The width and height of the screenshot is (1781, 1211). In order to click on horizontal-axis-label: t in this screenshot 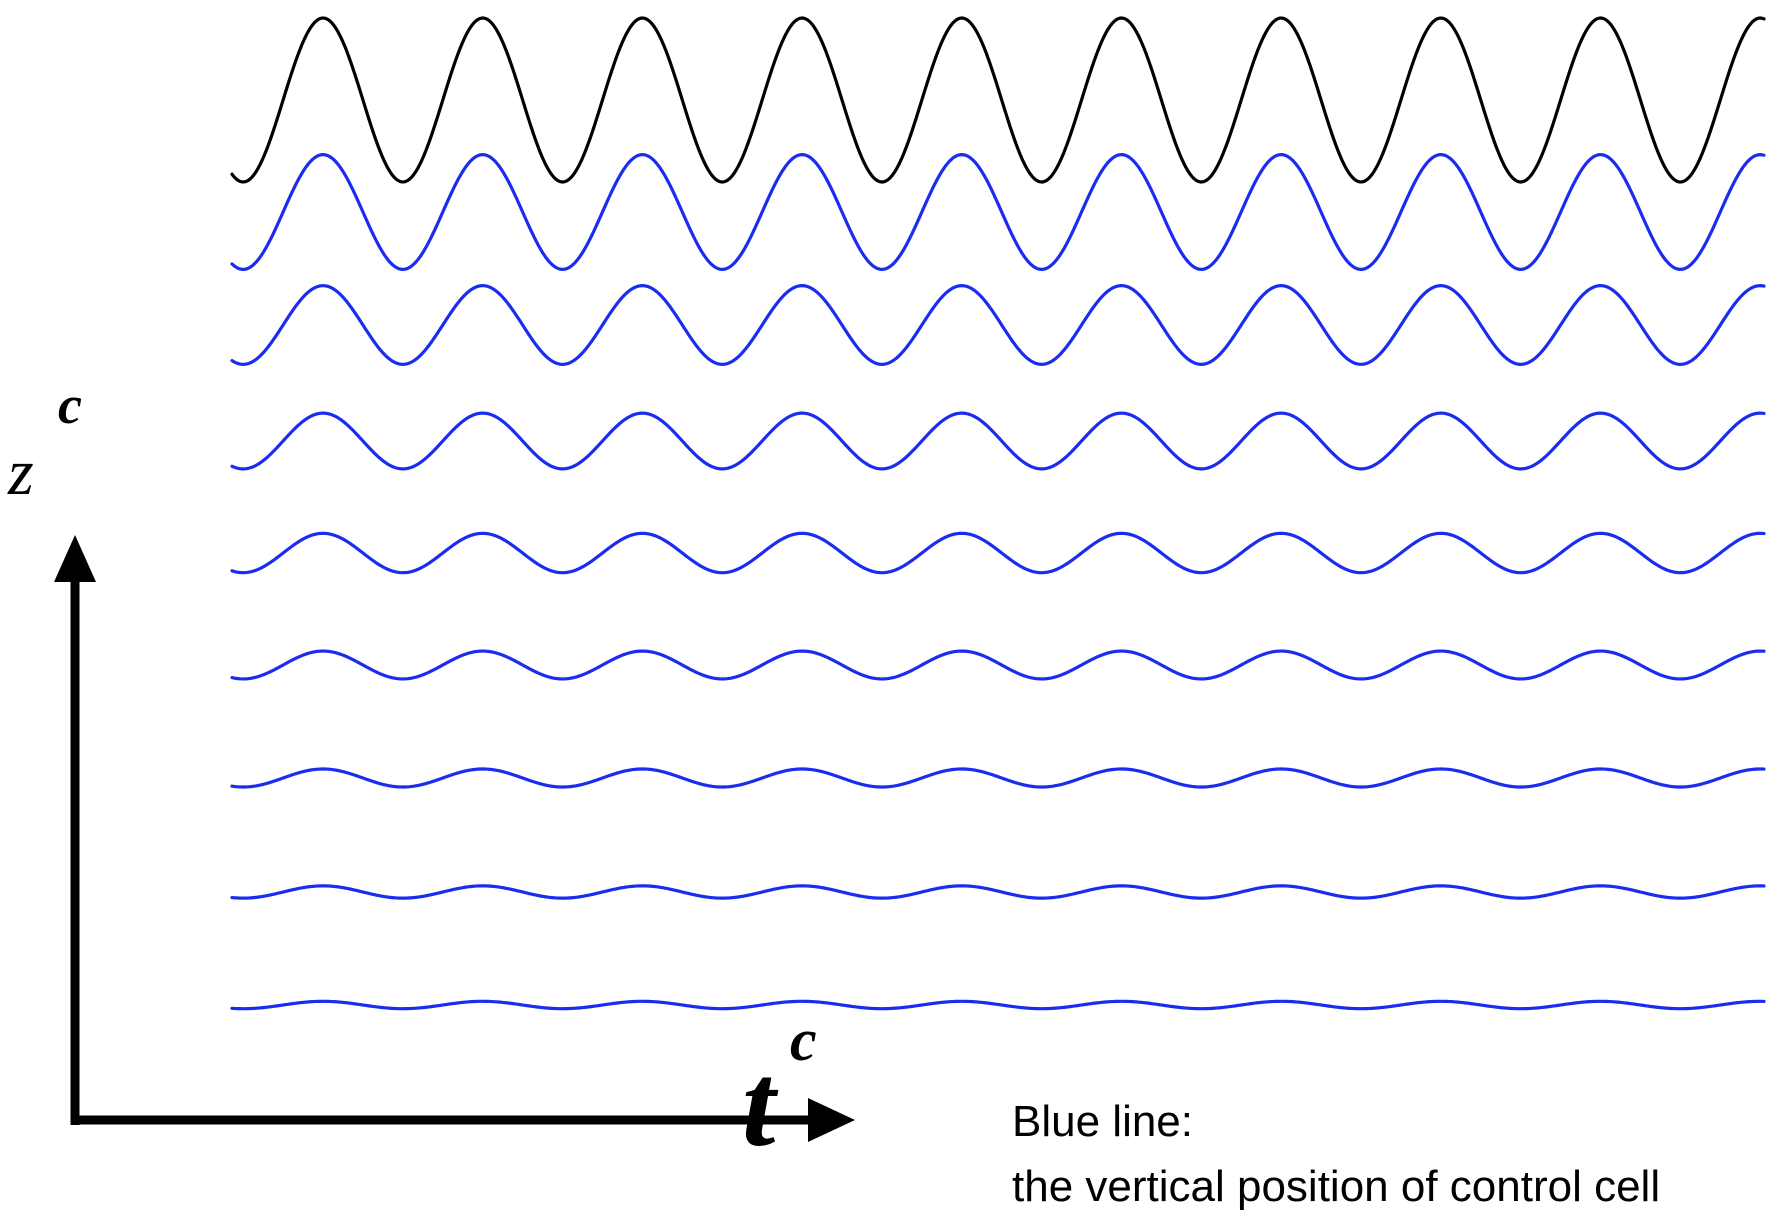, I will do `click(759, 1104)`.